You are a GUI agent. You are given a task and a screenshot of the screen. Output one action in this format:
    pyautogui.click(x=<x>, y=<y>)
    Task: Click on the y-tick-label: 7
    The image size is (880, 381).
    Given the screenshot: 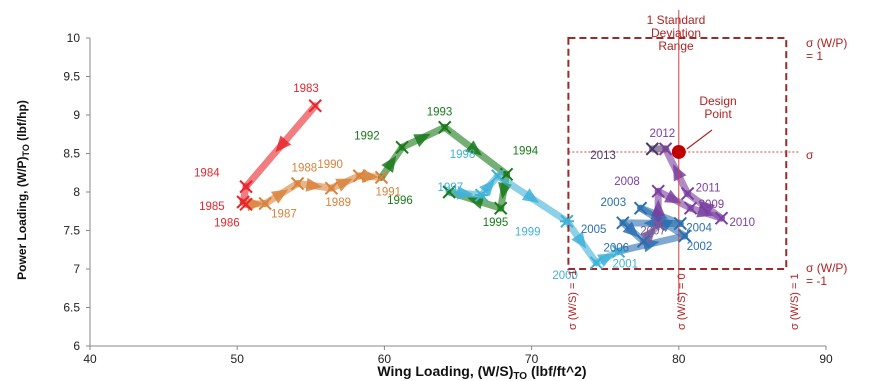 What is the action you would take?
    pyautogui.click(x=76, y=269)
    